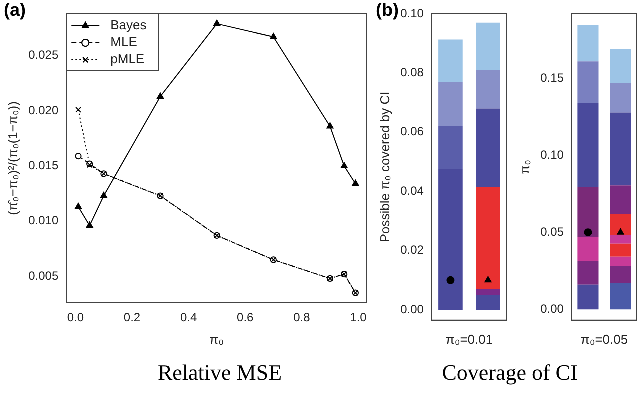 This screenshot has width=642, height=406. I want to click on y-axis-title: π₀, so click(524, 167).